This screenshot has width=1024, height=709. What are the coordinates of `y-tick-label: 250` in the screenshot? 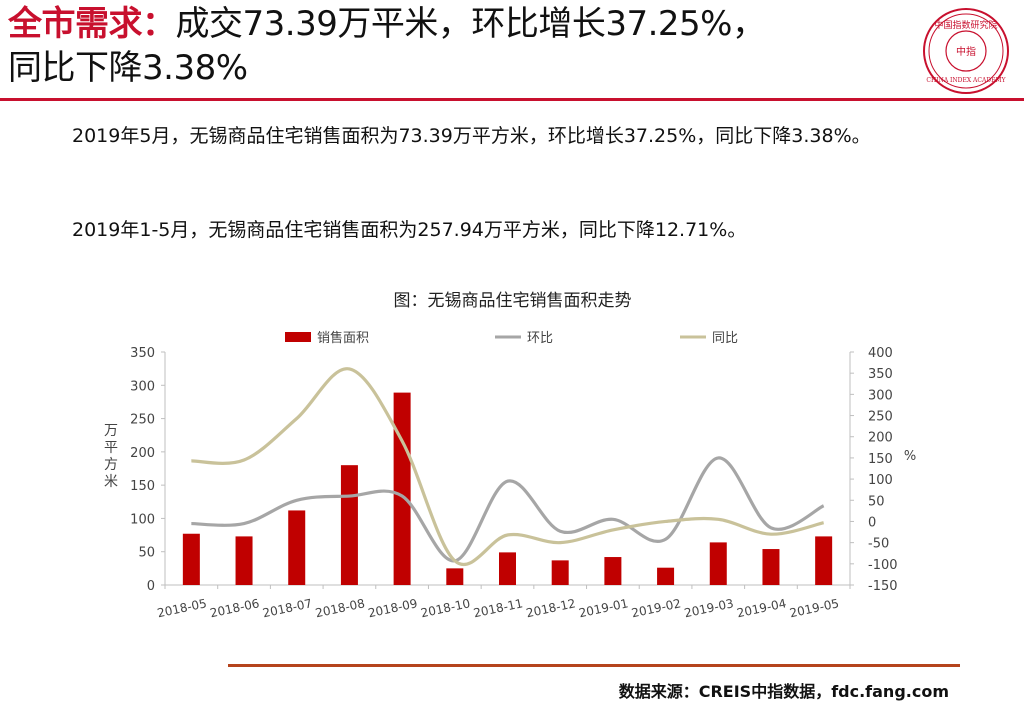 It's located at (142, 420).